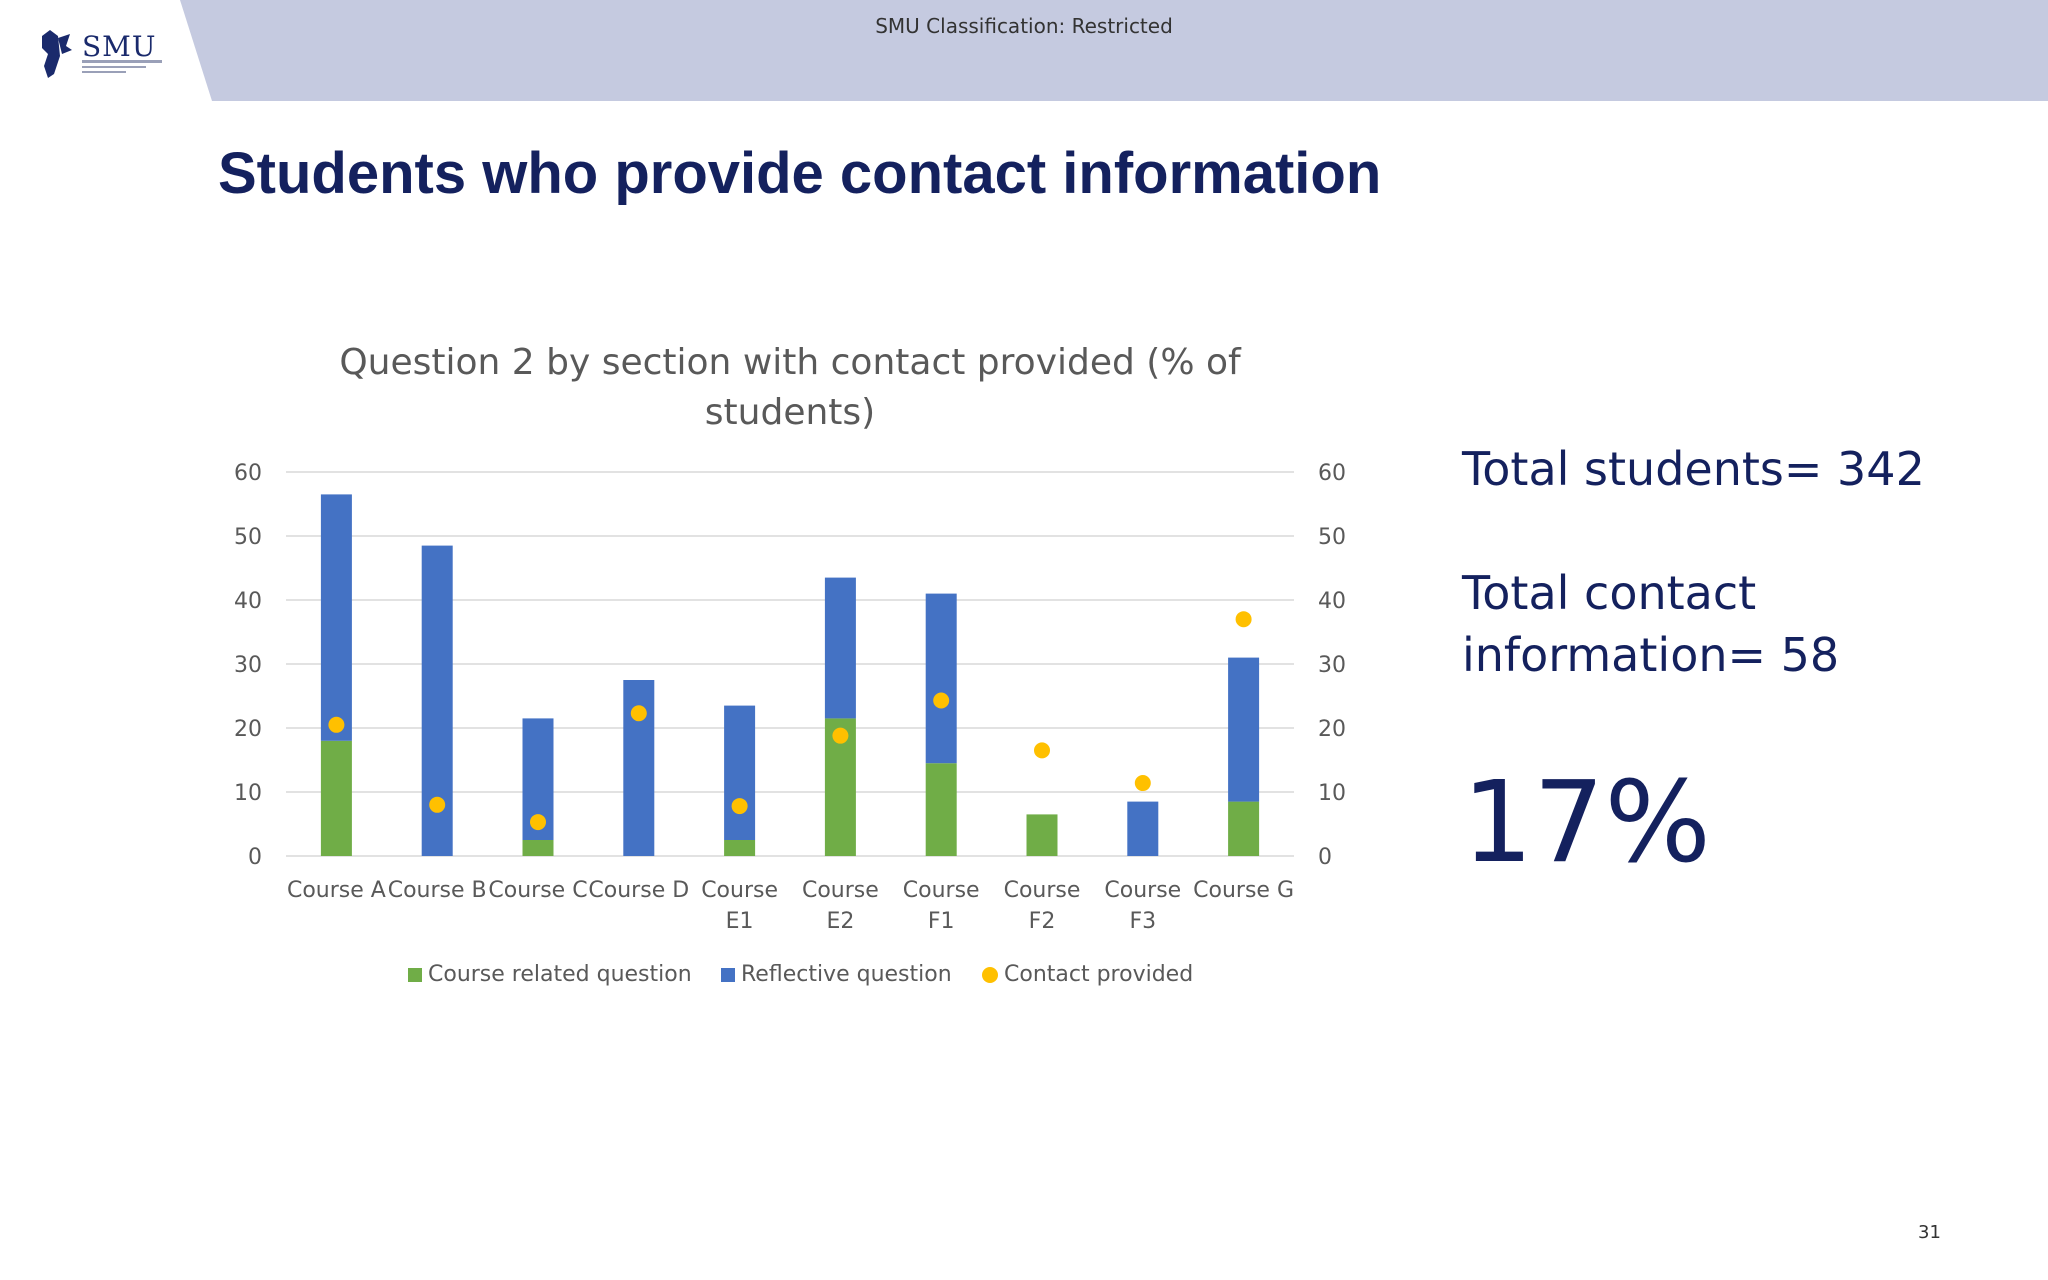  Describe the element at coordinates (415, 974) in the screenshot. I see `legend-swatch-green` at that location.